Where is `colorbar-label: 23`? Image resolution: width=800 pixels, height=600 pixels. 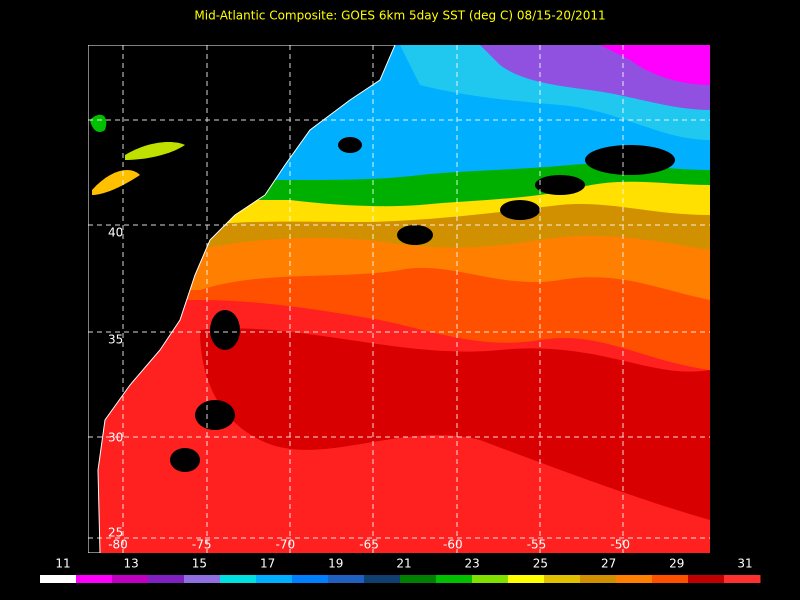
colorbar-label: 23 is located at coordinates (472, 564).